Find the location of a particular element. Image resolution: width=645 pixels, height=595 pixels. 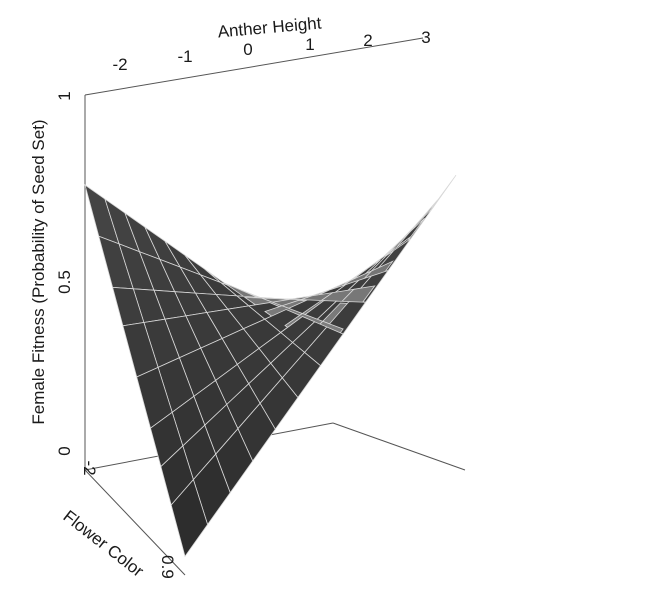

z-axis-title: Female Fitness (Probability of Seed Set) is located at coordinates (38, 271).